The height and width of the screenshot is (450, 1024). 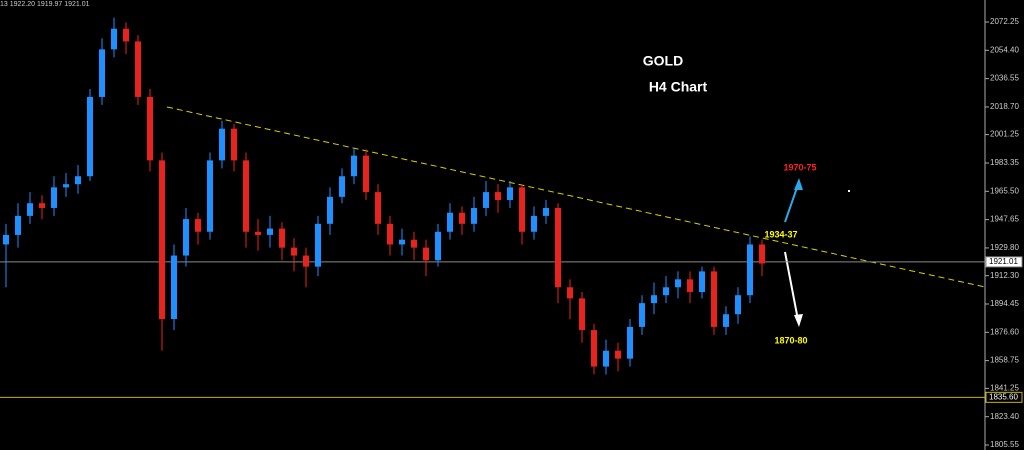 What do you see at coordinates (1004, 134) in the screenshot?
I see `y-tick-label: 2001.25` at bounding box center [1004, 134].